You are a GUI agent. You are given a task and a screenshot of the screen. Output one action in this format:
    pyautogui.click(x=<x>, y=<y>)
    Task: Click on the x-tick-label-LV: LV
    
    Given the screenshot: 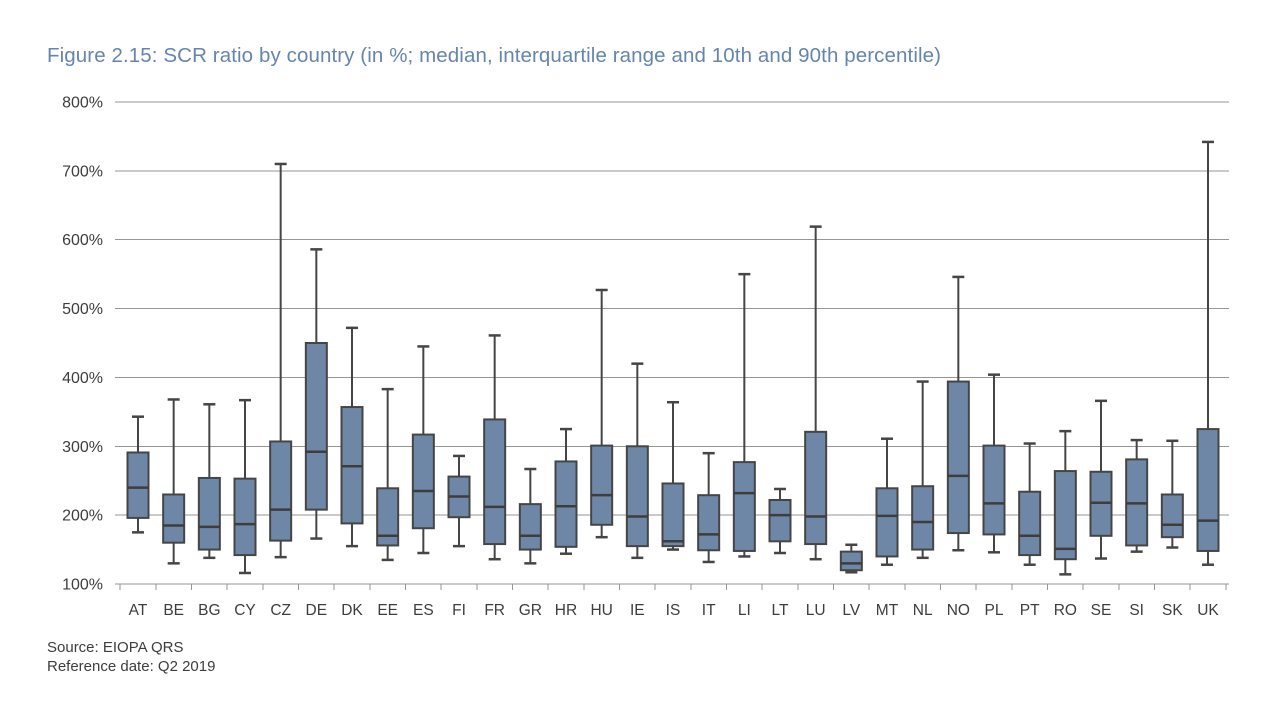 What is the action you would take?
    pyautogui.click(x=851, y=610)
    